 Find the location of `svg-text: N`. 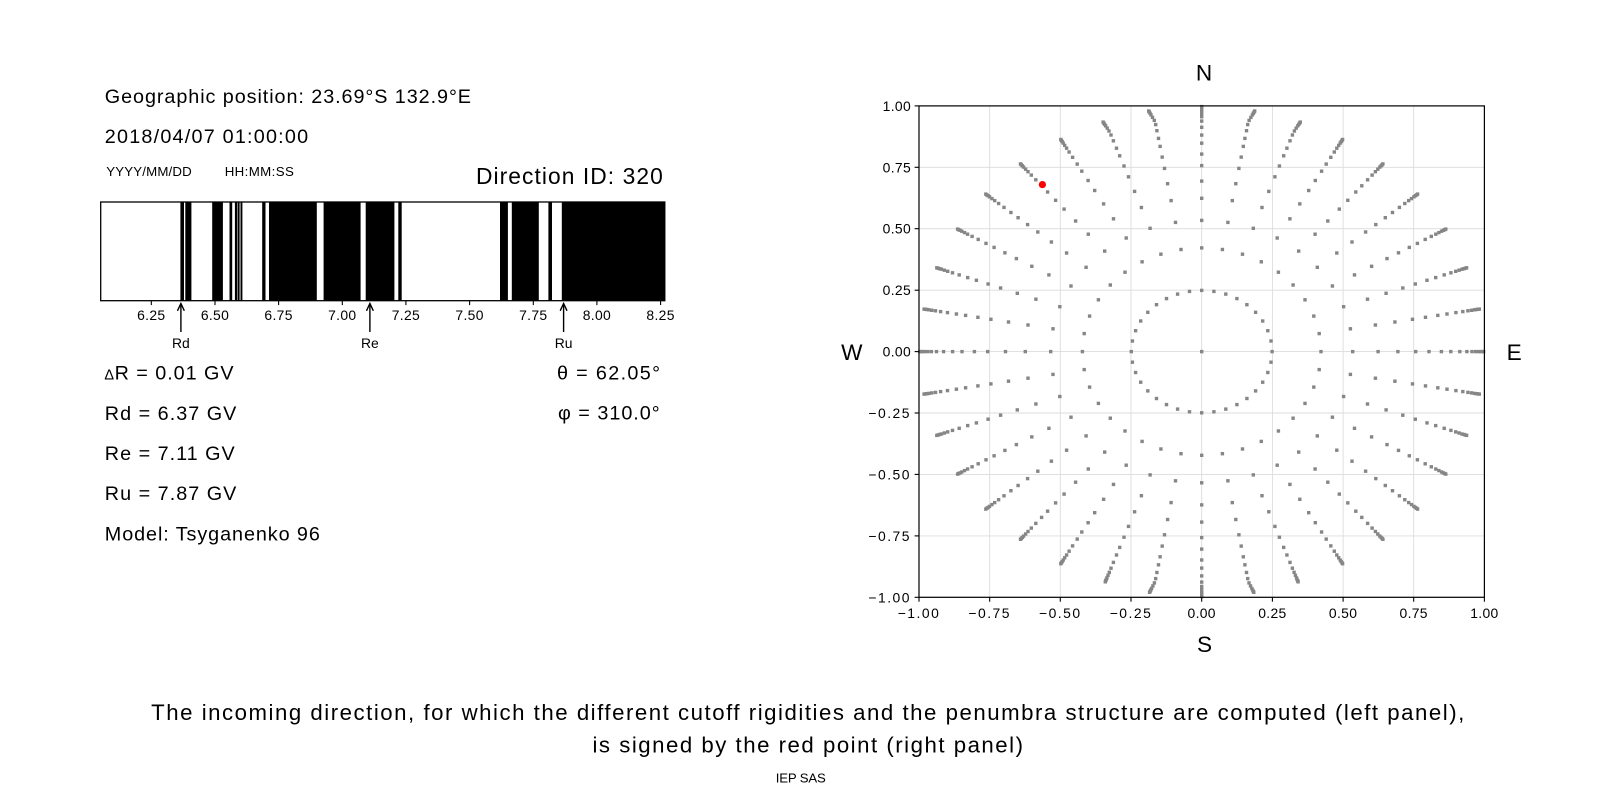

svg-text: N is located at coordinates (1204, 72).